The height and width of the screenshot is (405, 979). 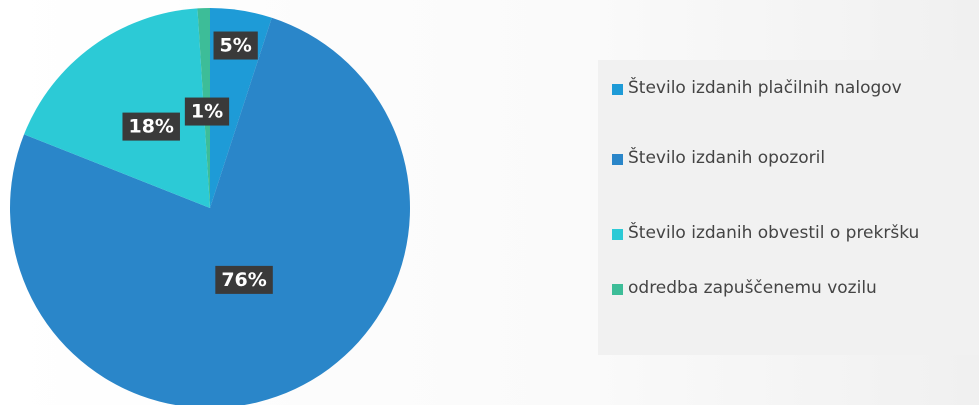 I want to click on legend-label: Število izdanih plačilnih nalogov, so click(x=765, y=88).